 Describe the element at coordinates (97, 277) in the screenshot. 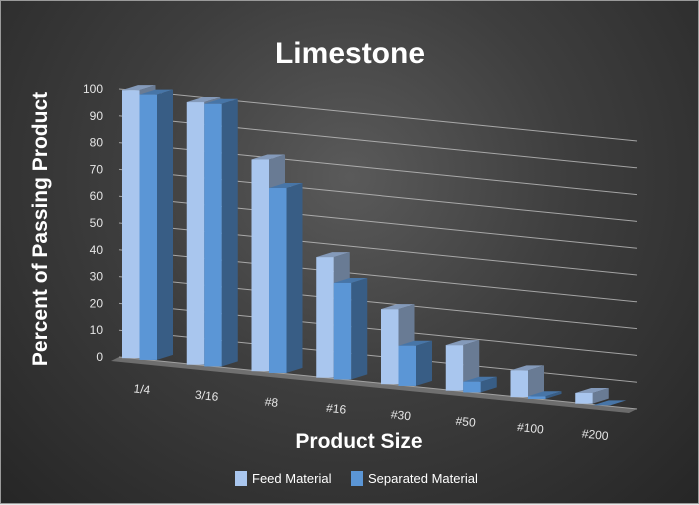

I see `y-tick-label: 30` at that location.